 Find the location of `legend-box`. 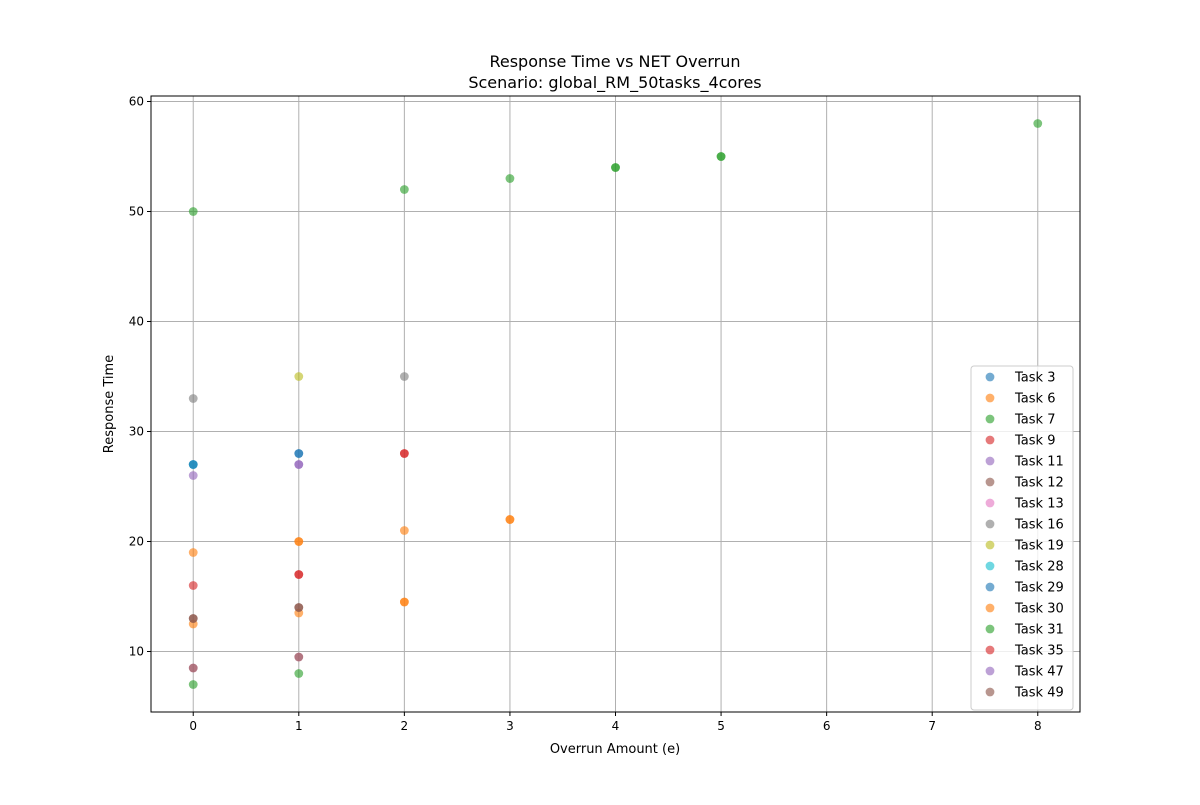

legend-box is located at coordinates (1022, 538).